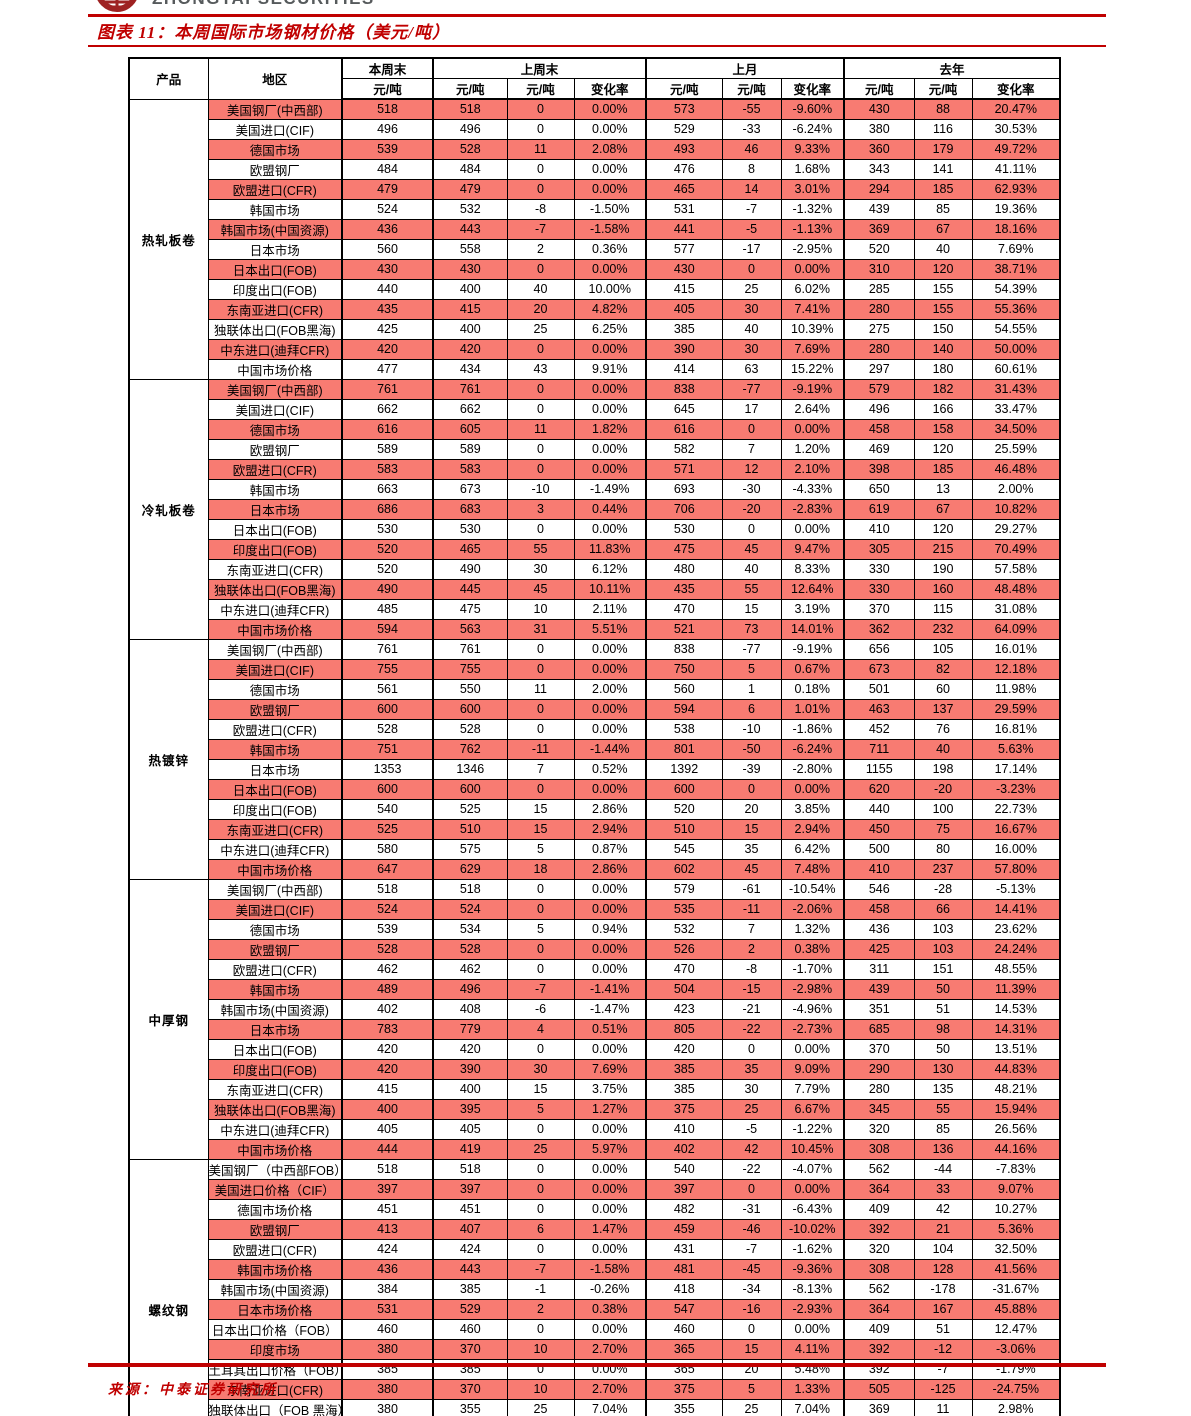 Image resolution: width=1191 pixels, height=1416 pixels. I want to click on table-row: 欧盟钢厂 600 600 0 0.00% 594 6 1.01% 463 137 29.59%, so click(595, 709).